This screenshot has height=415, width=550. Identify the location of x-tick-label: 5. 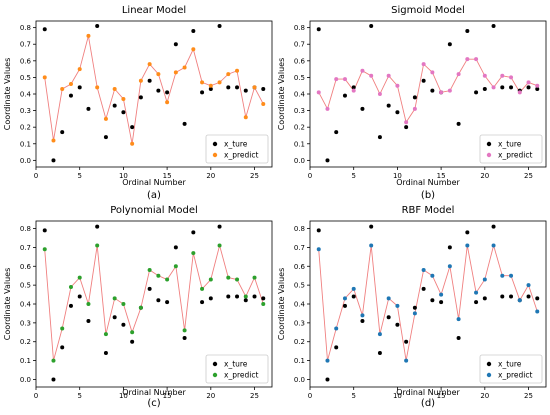
(79, 176).